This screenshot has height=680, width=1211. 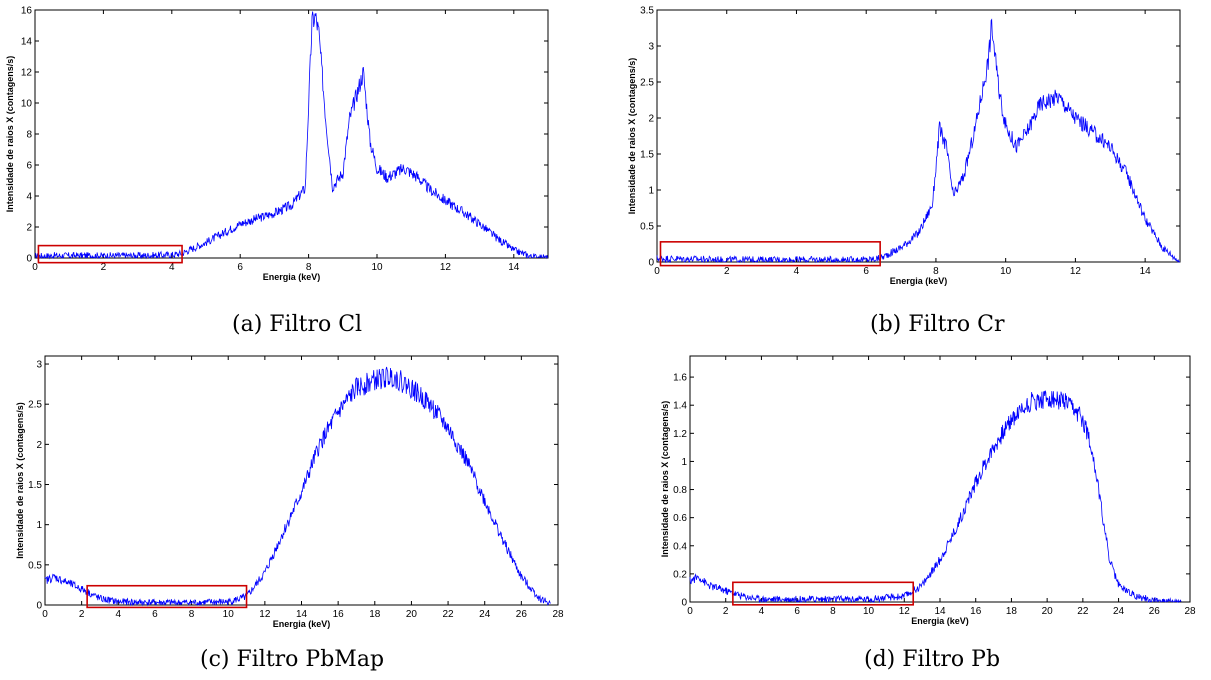 I want to click on y-tick-label: 4, so click(x=29, y=197).